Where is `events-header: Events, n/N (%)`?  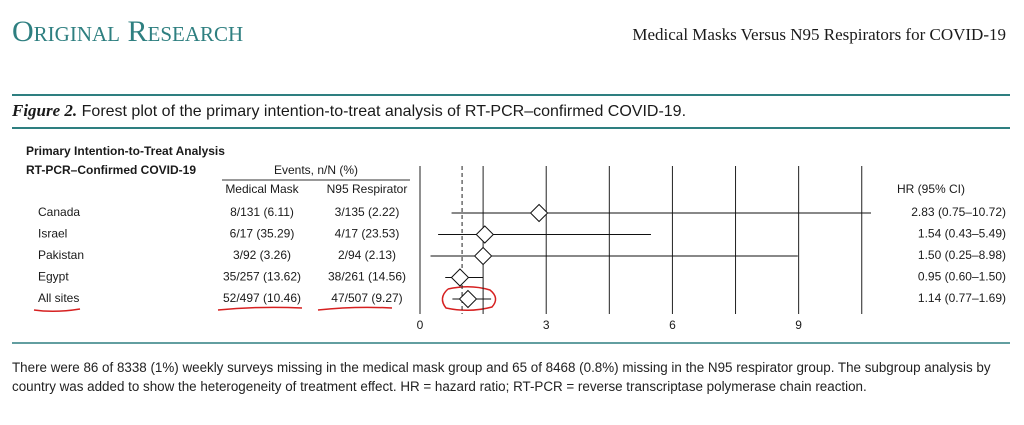
events-header: Events, n/N (%) is located at coordinates (316, 170).